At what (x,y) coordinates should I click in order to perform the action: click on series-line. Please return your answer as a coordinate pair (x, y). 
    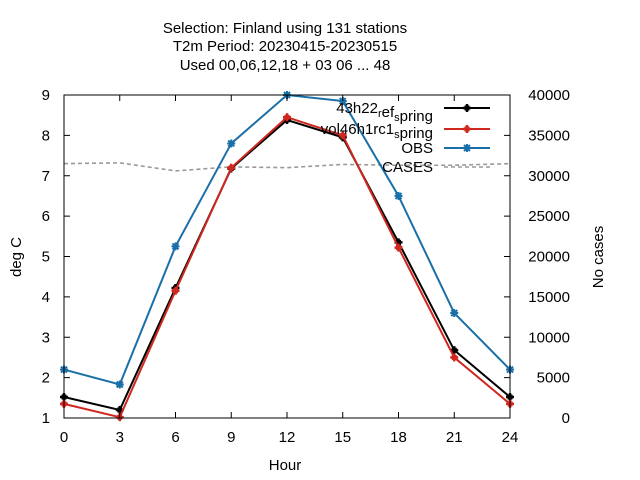
    Looking at the image, I should click on (287, 167).